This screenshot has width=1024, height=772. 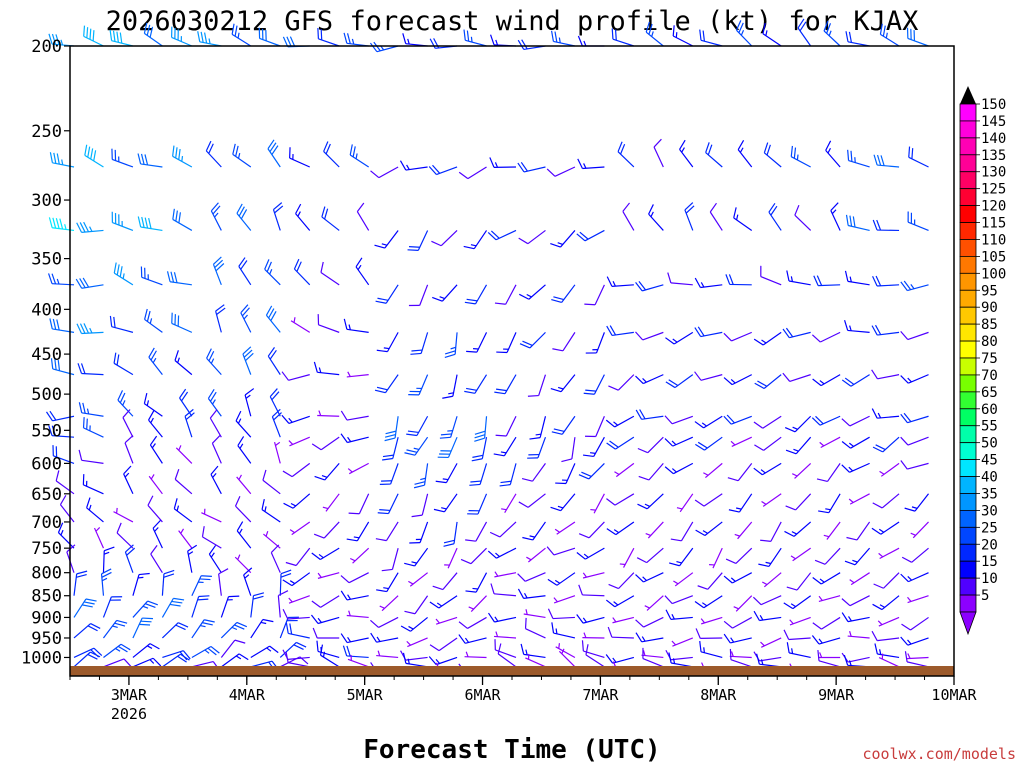 What do you see at coordinates (993, 139) in the screenshot?
I see `colorbar-label-140: 140` at bounding box center [993, 139].